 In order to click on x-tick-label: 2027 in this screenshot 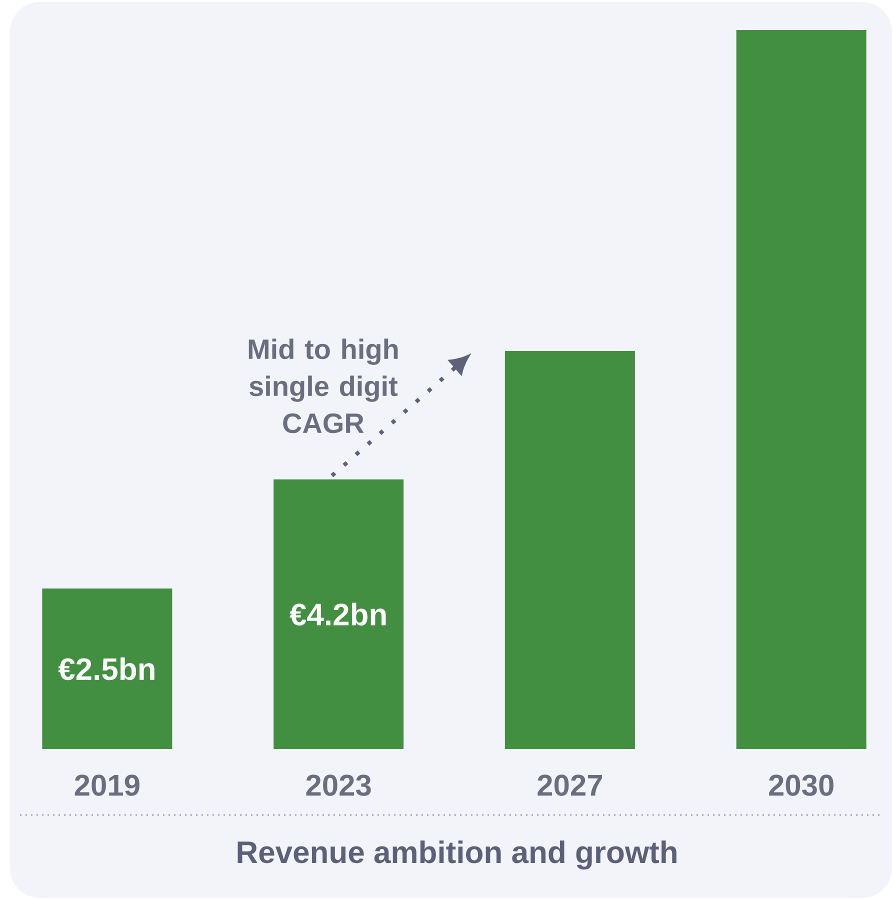, I will do `click(570, 785)`.